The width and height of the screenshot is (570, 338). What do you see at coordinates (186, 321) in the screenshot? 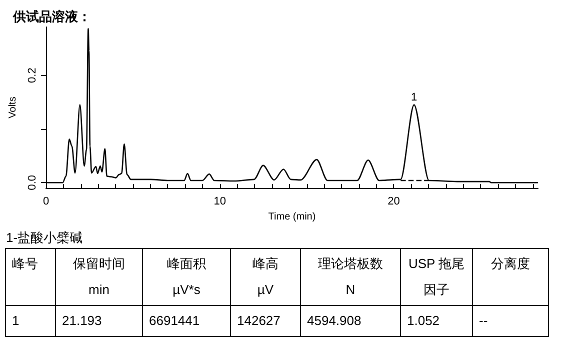
I see `text: 6691441` at bounding box center [186, 321].